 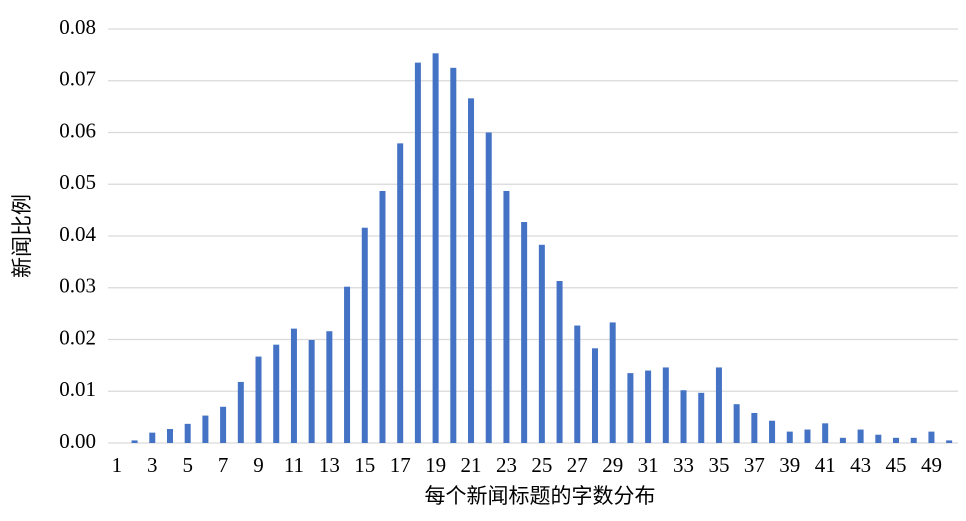 I want to click on x-tick-label: 3, so click(x=152, y=465).